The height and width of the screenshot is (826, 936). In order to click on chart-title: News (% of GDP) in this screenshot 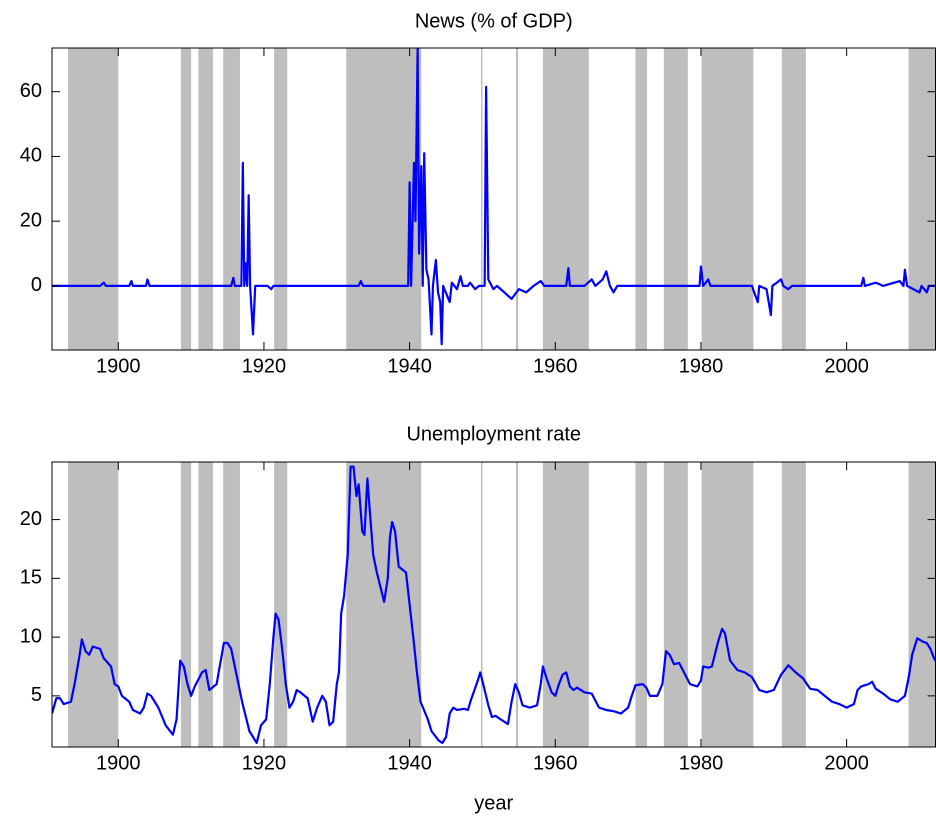, I will do `click(494, 21)`.